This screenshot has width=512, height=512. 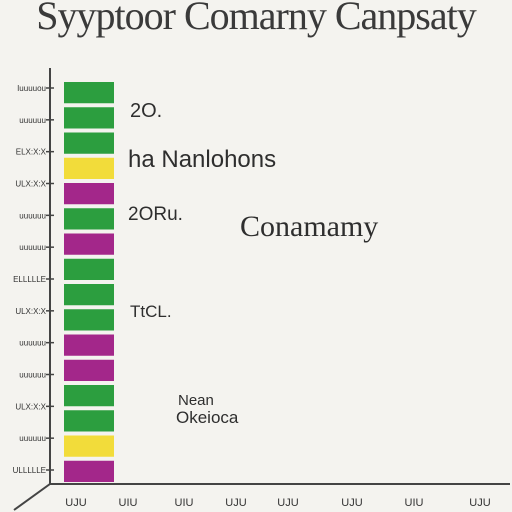 What do you see at coordinates (207, 417) in the screenshot?
I see `annotation-6: Okeioca` at bounding box center [207, 417].